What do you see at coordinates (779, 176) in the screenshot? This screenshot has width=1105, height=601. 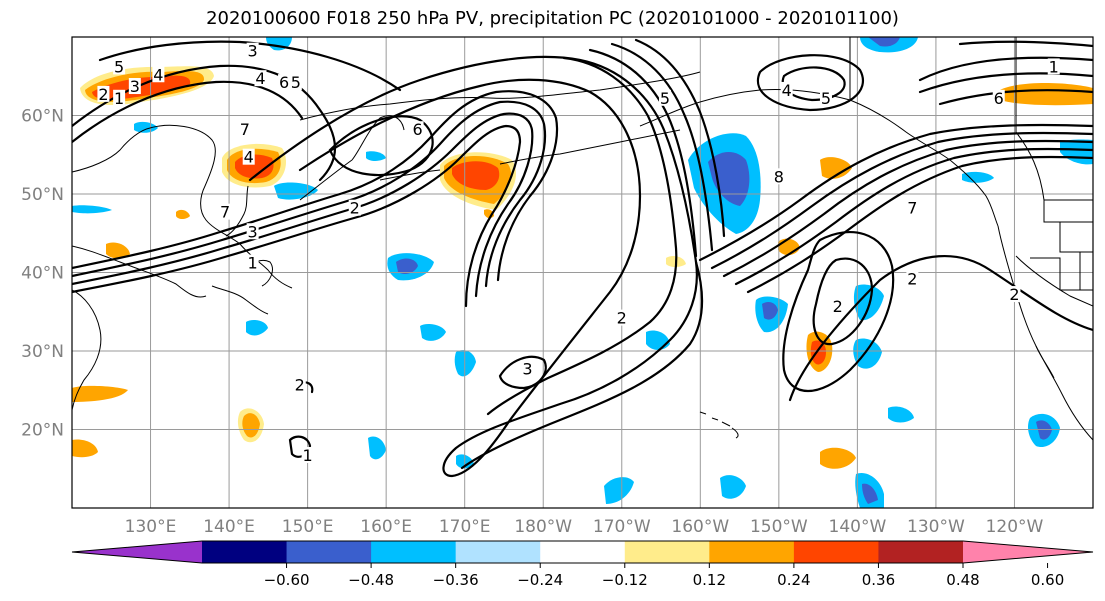 I see `contour-label: 8` at bounding box center [779, 176].